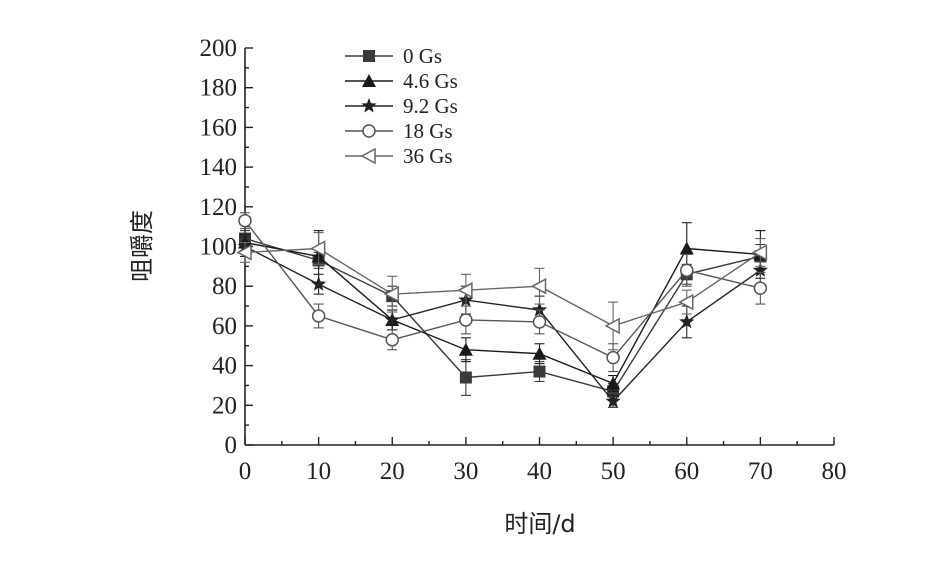  Describe the element at coordinates (399, 131) in the screenshot. I see `legend-entry-3: 18 Gs` at that location.